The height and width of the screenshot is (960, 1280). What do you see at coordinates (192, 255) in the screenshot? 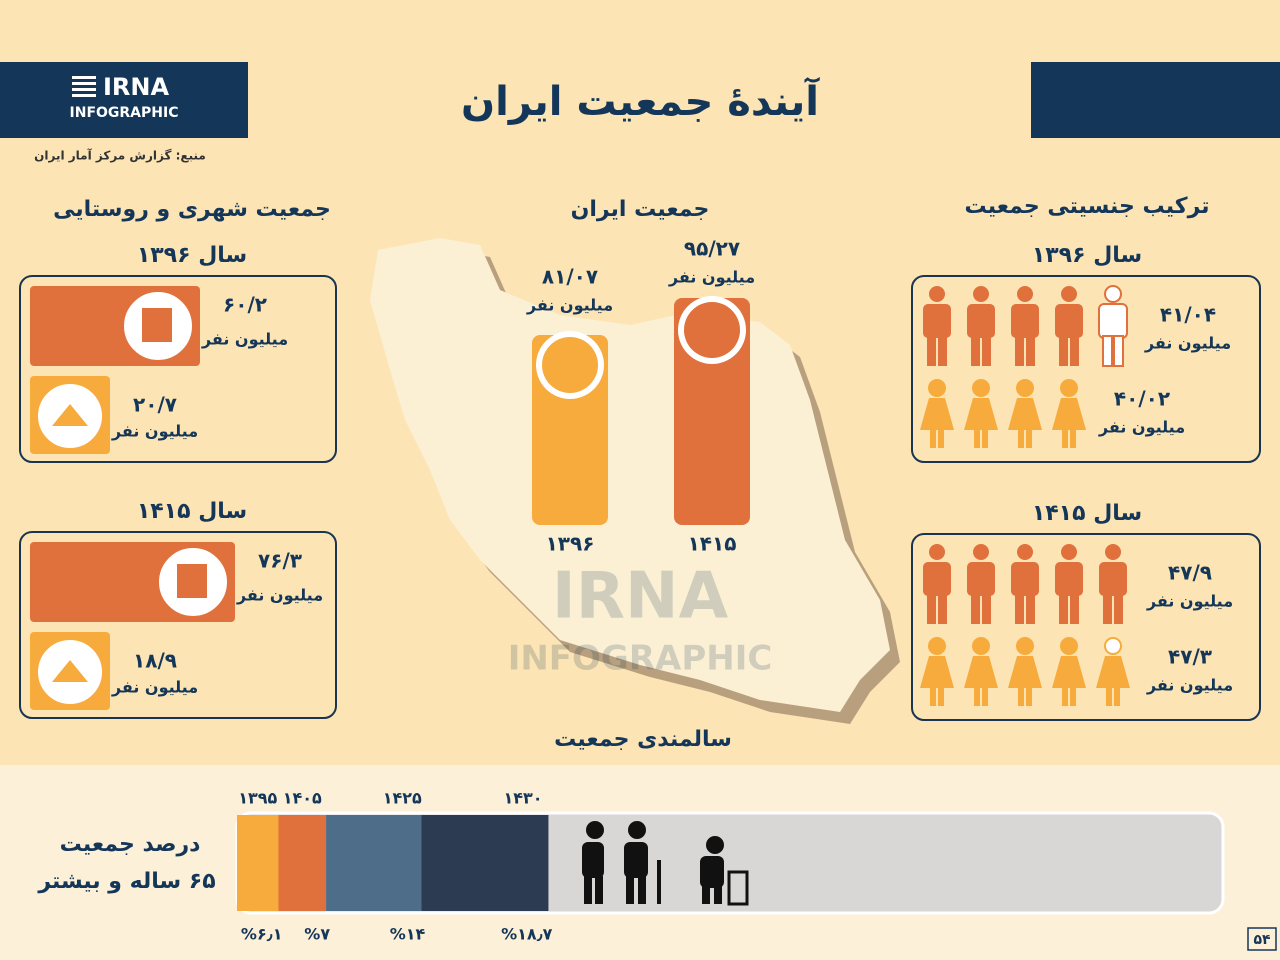
I see `year-label: سال ۱۳۹۶` at bounding box center [192, 255].